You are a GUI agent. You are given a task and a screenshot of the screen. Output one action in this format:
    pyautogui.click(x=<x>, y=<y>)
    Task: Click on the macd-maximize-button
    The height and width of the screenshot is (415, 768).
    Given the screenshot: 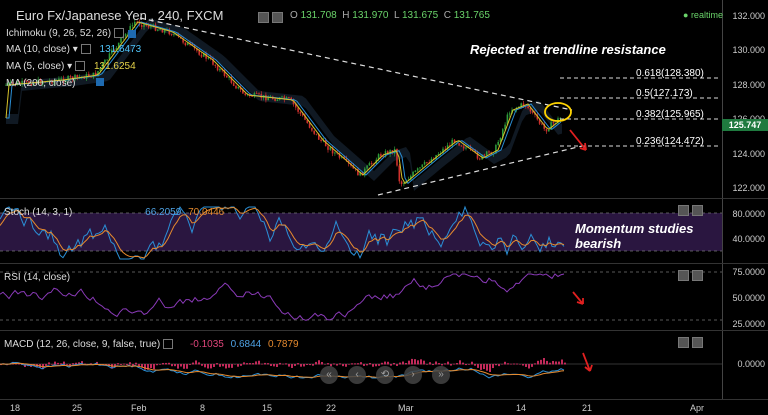 What is the action you would take?
    pyautogui.click(x=683, y=342)
    